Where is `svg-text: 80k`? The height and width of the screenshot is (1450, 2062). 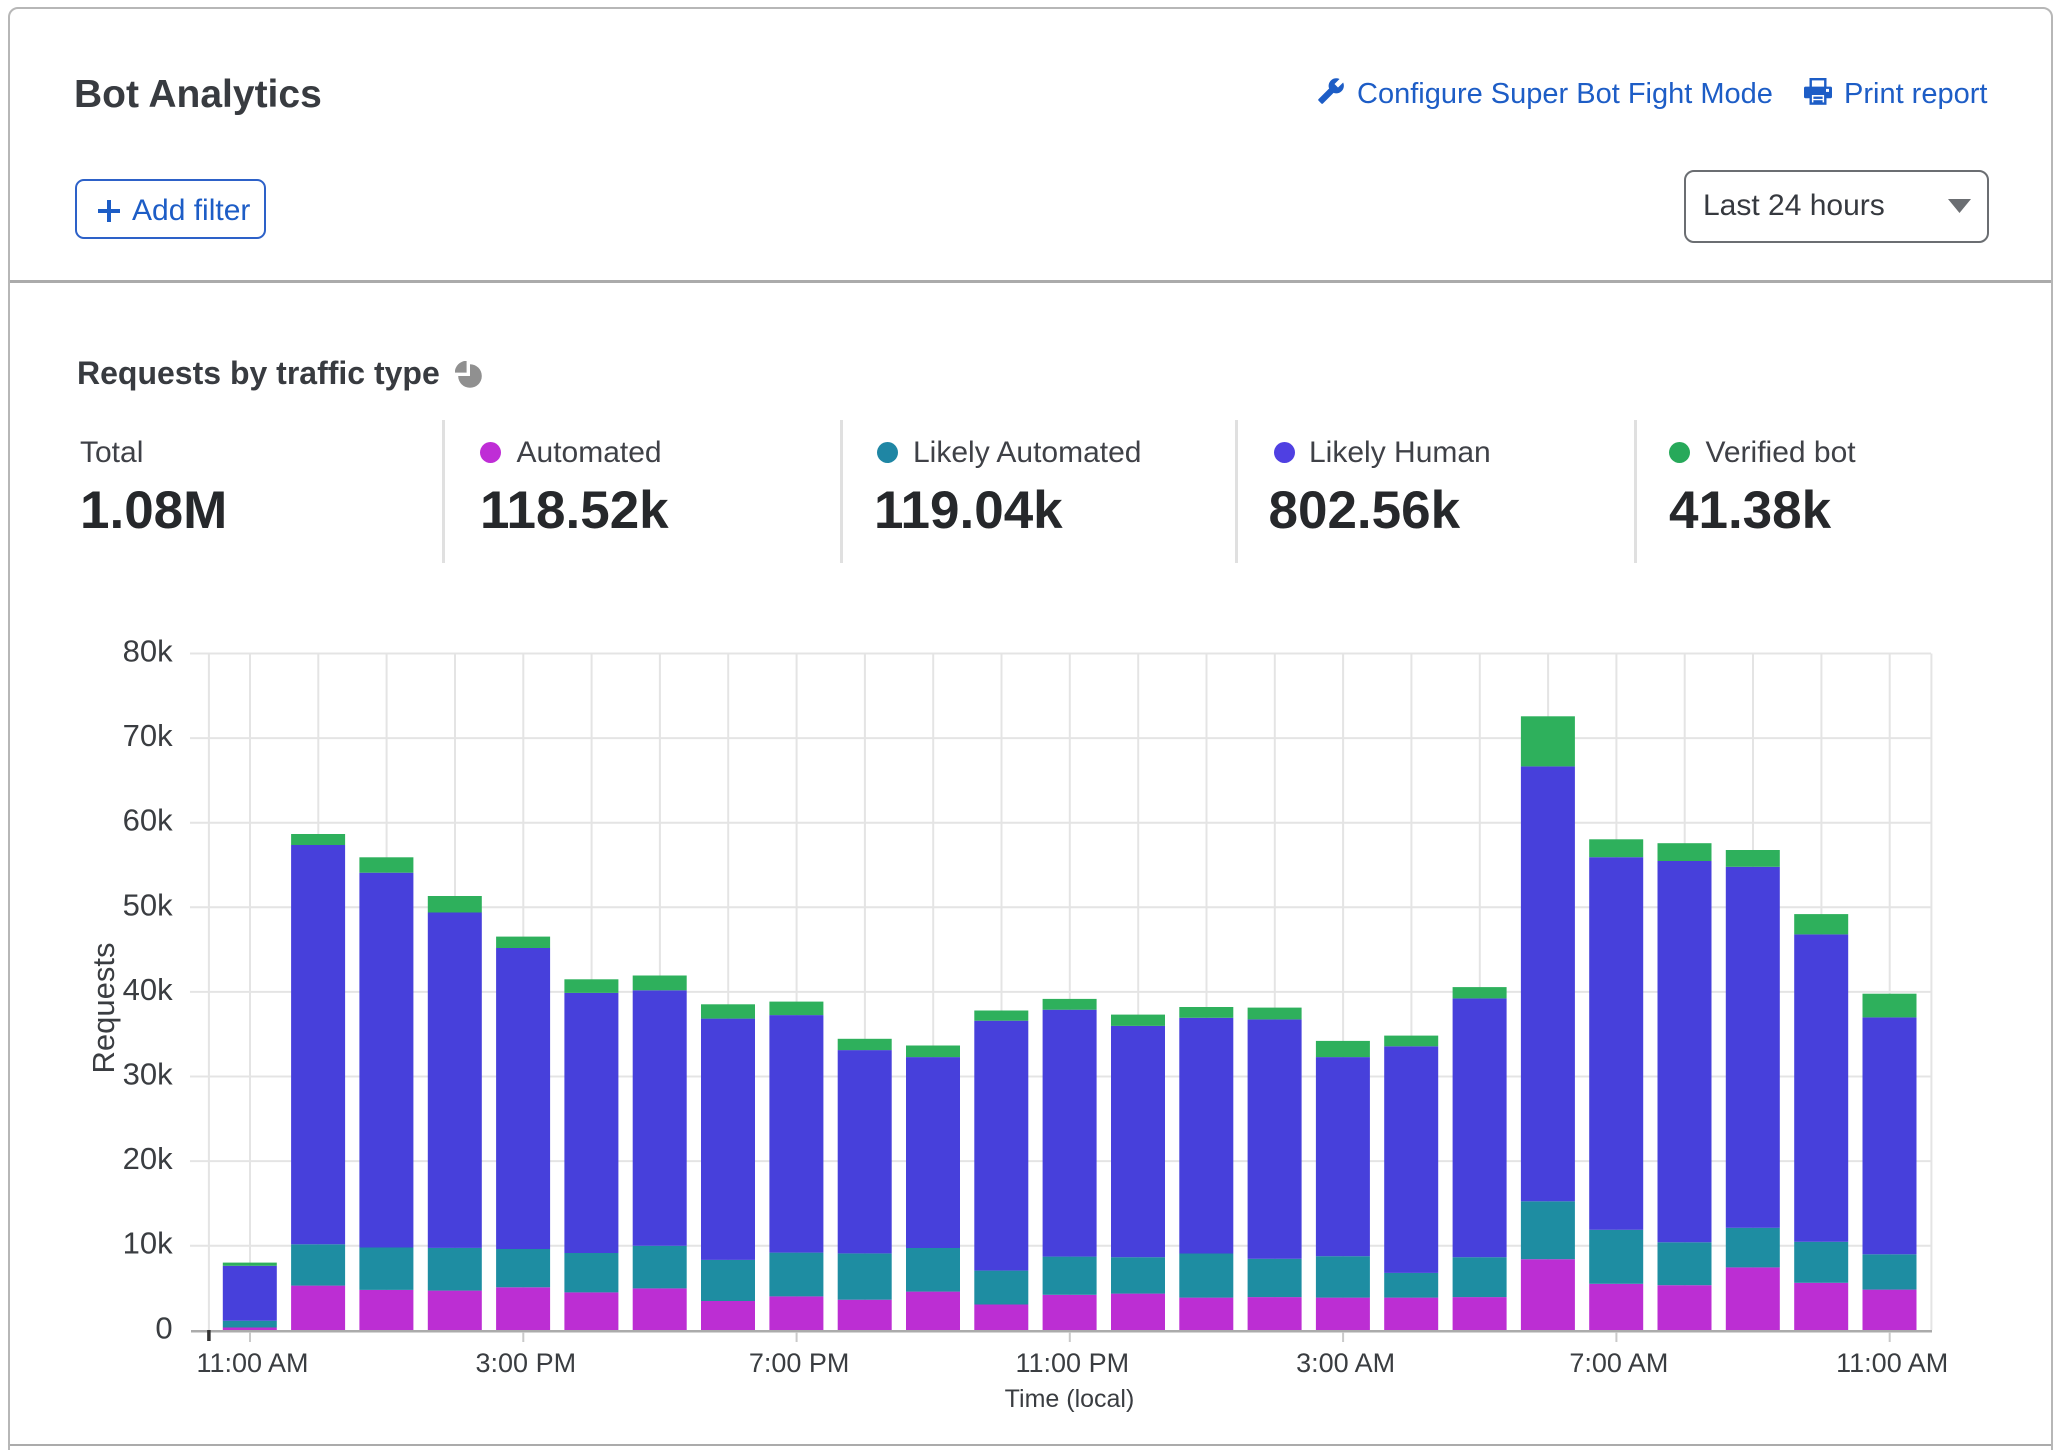 svg-text: 80k is located at coordinates (148, 651).